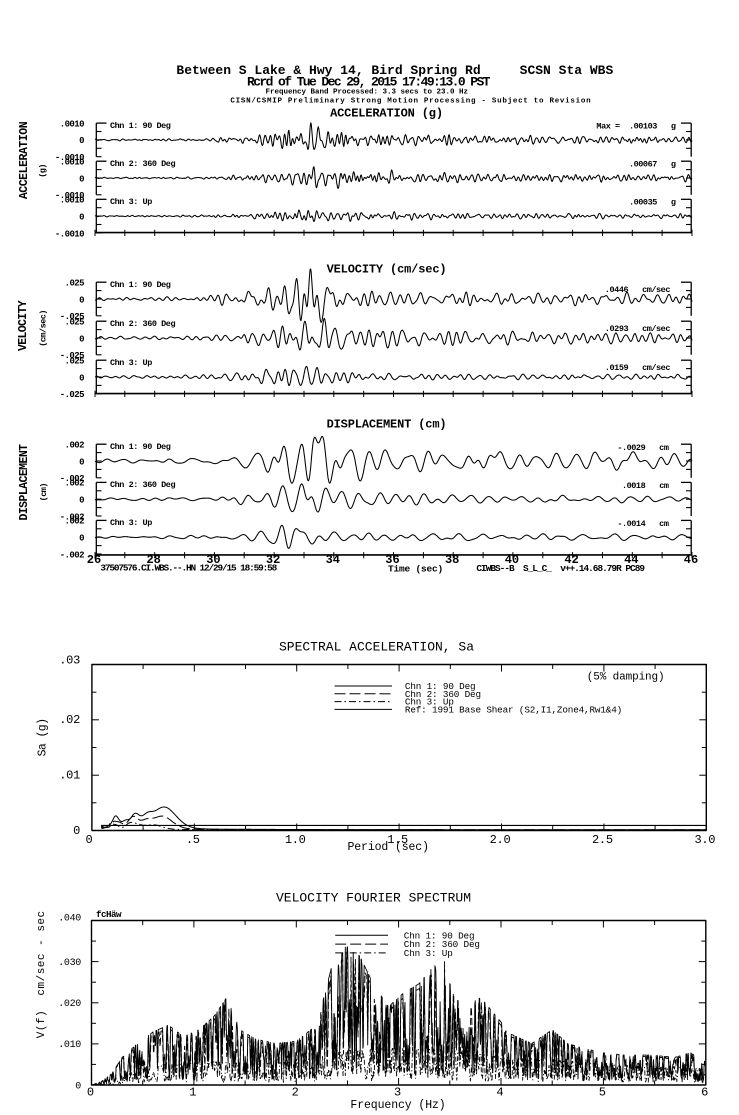  What do you see at coordinates (626, 677) in the screenshot?
I see `svg-text: (5% damping)` at bounding box center [626, 677].